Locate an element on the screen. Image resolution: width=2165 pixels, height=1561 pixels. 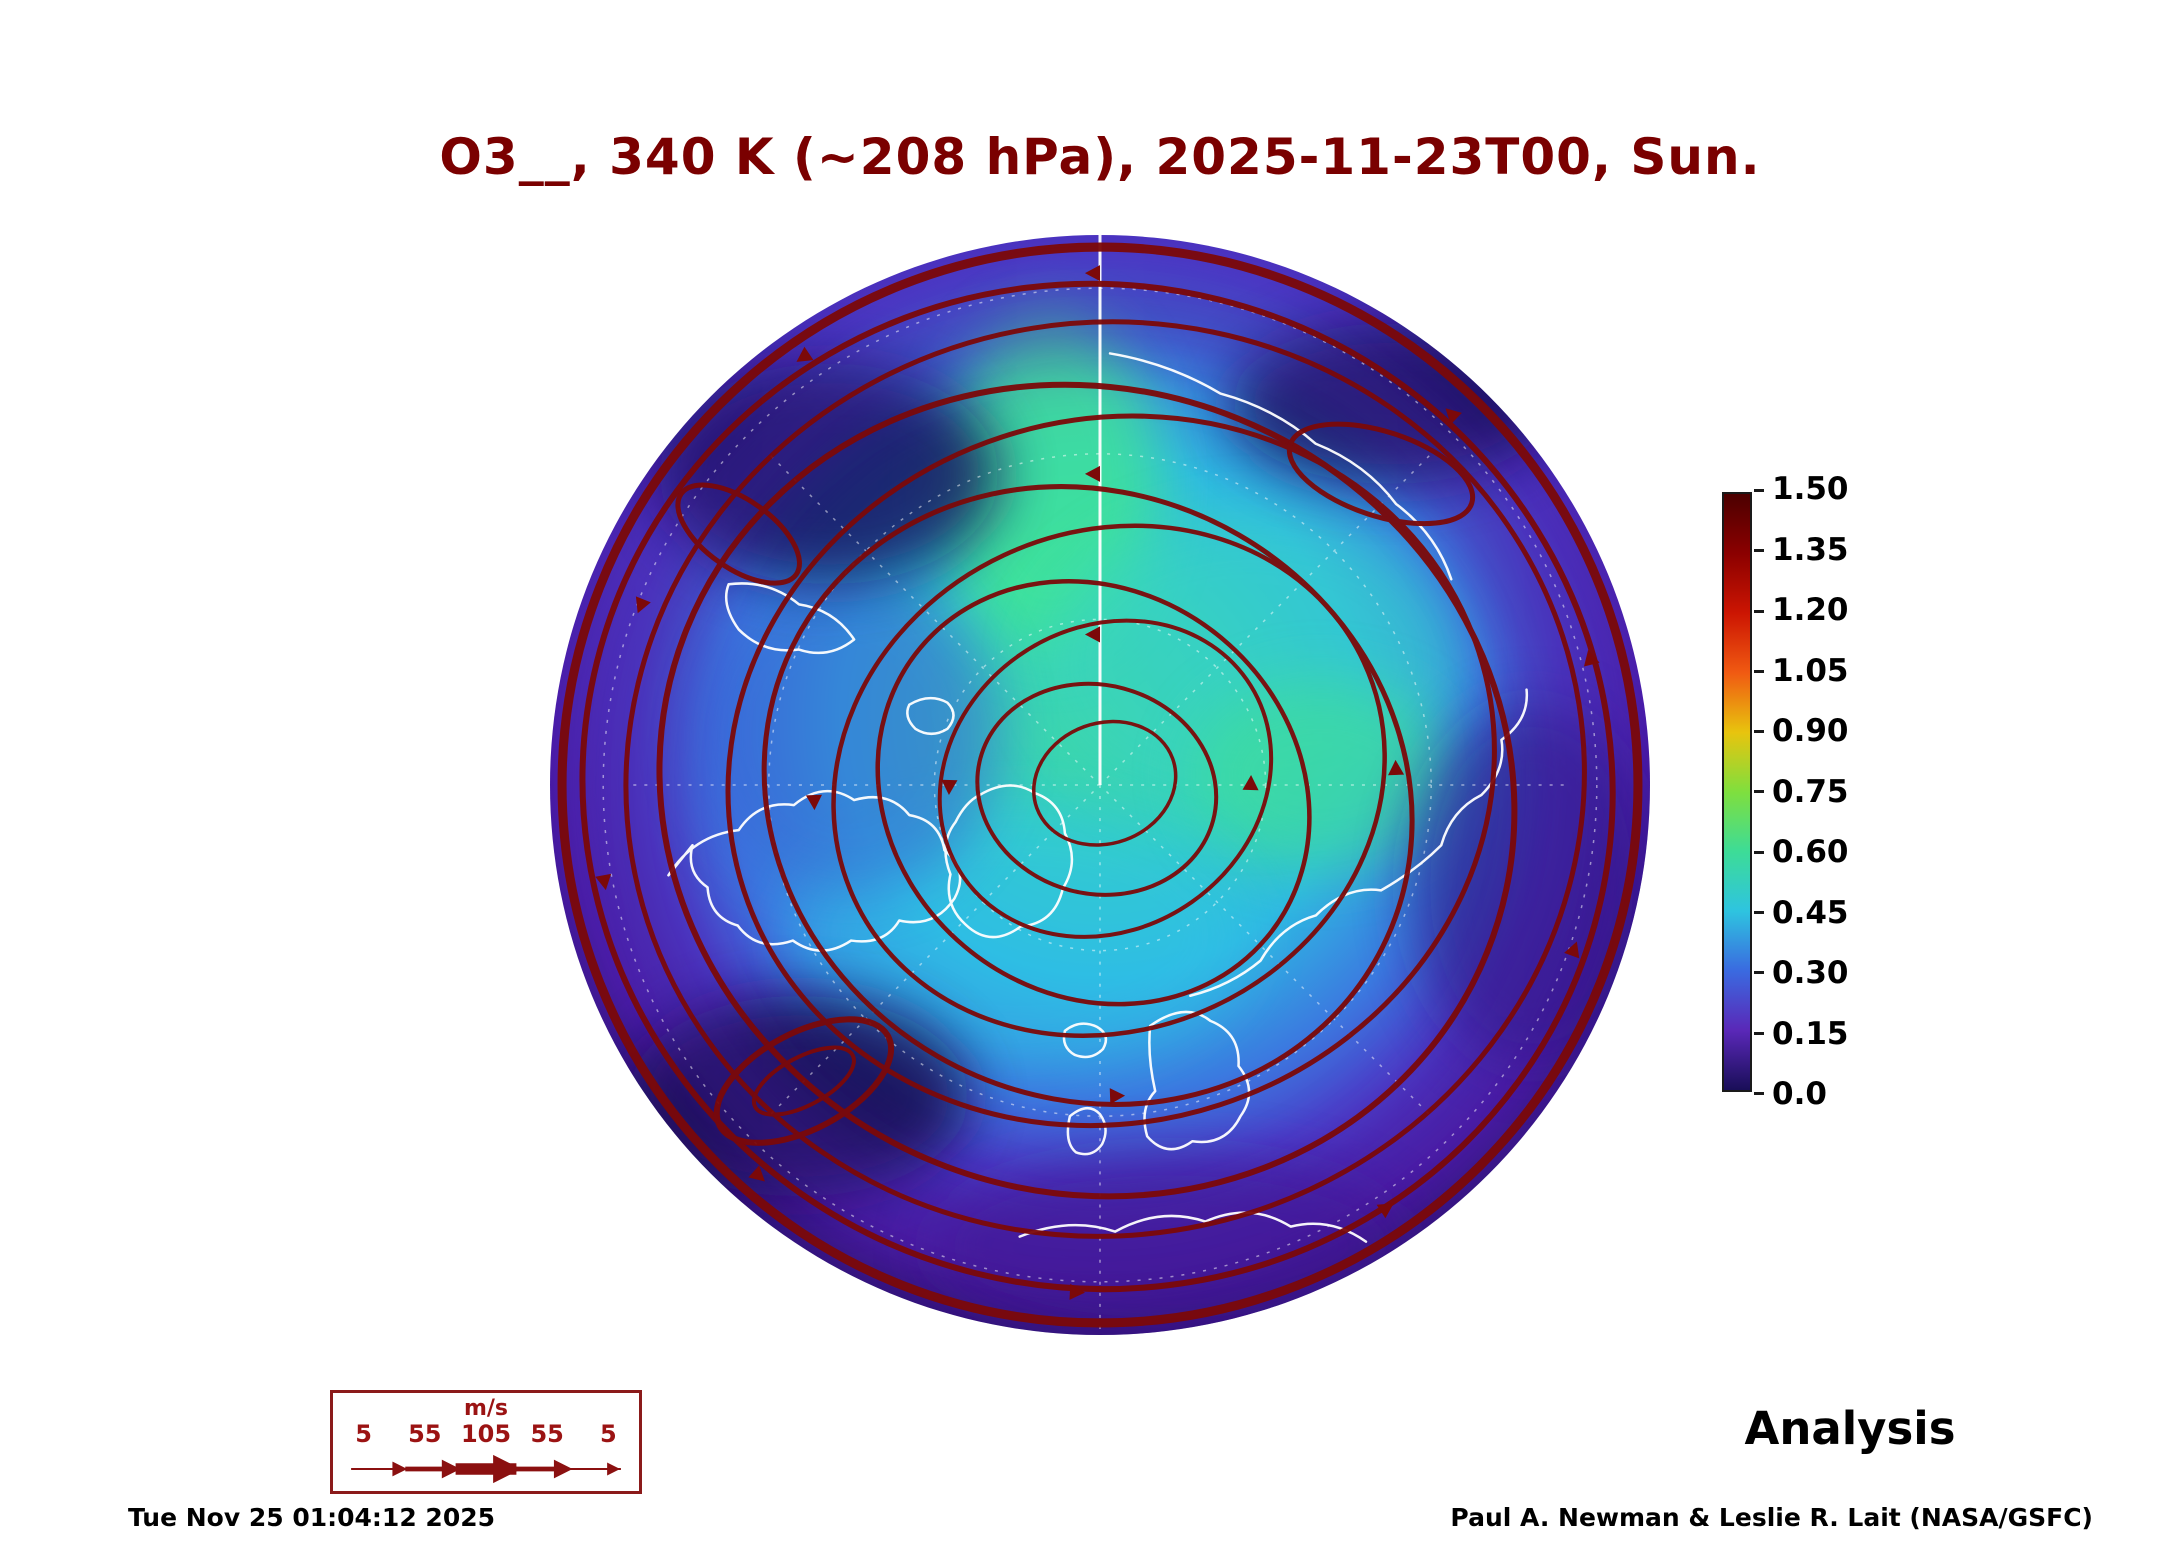
colorbar-tick-label: 0.90 is located at coordinates (1810, 731).